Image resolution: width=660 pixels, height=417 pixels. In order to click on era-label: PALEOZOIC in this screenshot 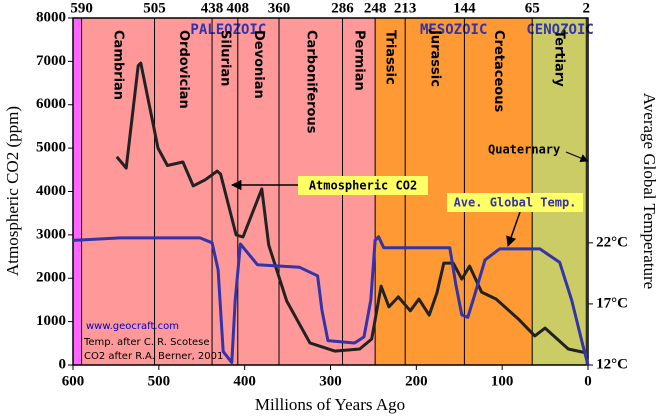, I will do `click(228, 30)`.